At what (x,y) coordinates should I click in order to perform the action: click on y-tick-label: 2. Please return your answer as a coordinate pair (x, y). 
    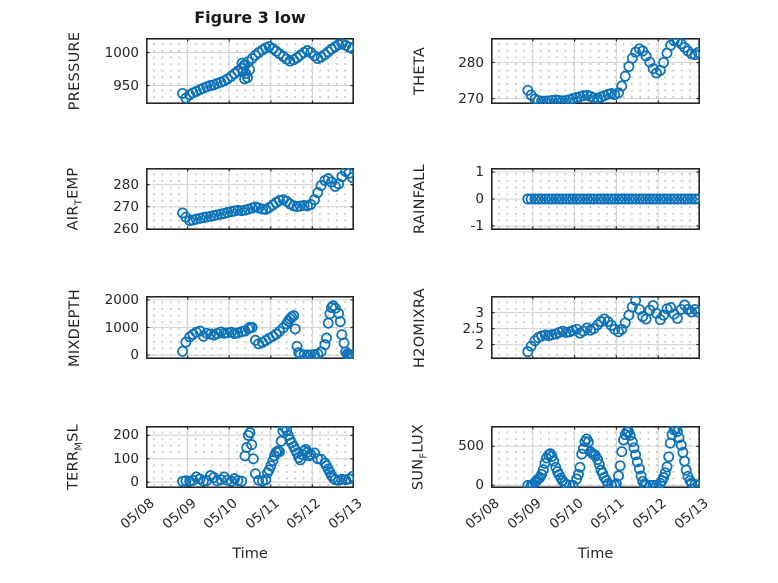
    Looking at the image, I should click on (479, 344).